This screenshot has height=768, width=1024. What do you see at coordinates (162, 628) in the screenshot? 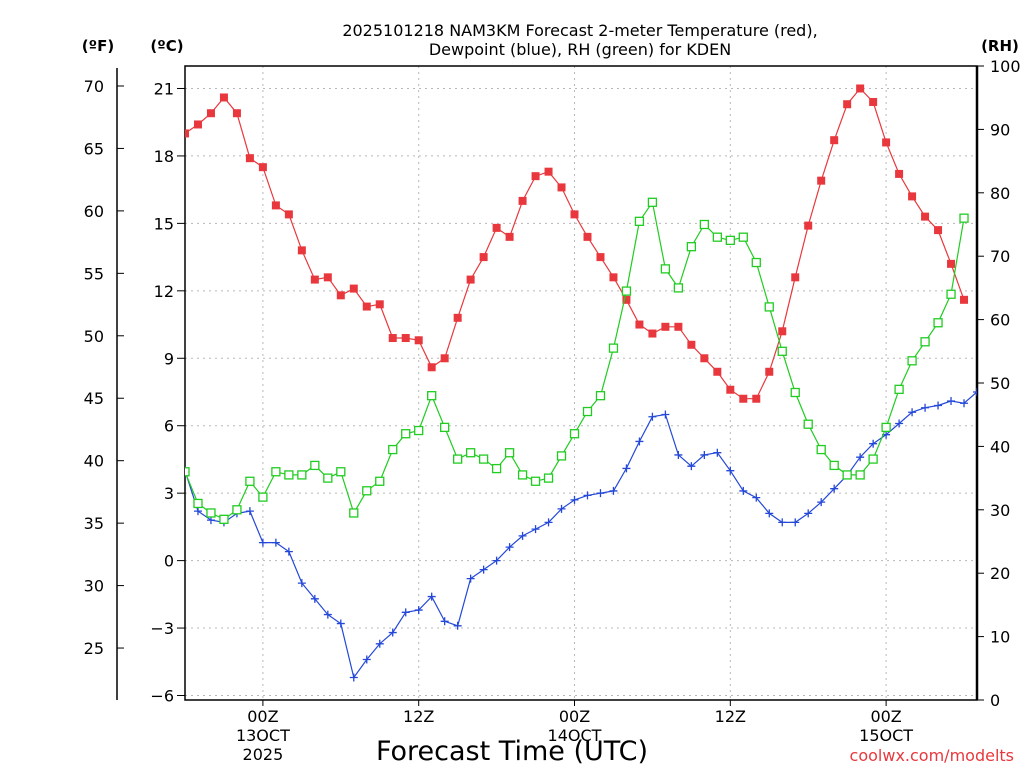
I see `c-tick-label: −3` at bounding box center [162, 628].